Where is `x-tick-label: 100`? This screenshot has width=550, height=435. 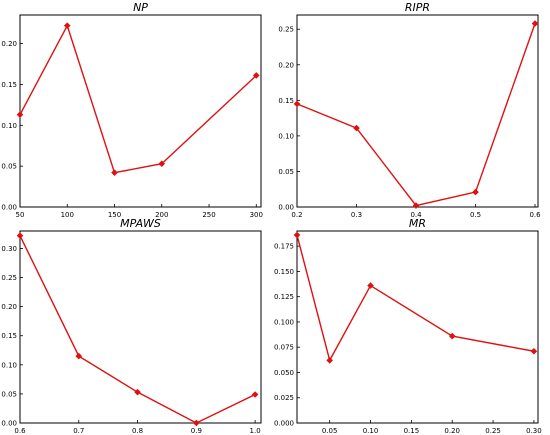
x-tick-label: 100 is located at coordinates (67, 215).